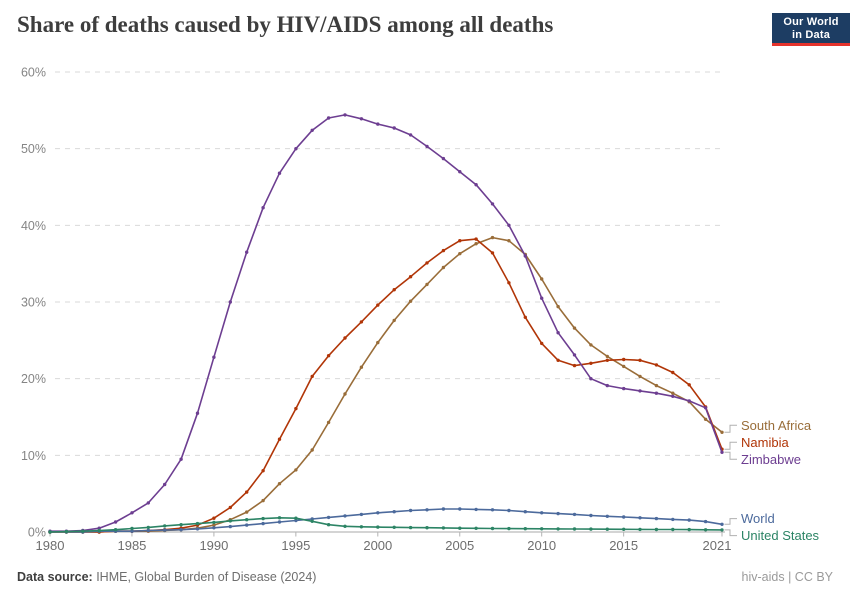  Describe the element at coordinates (574, 514) in the screenshot. I see `data-point-world-2012` at that location.